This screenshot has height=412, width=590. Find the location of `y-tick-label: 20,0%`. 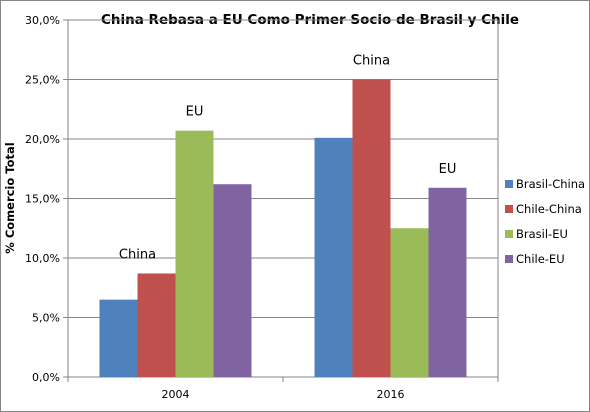

y-tick-label: 20,0% is located at coordinates (42, 139).